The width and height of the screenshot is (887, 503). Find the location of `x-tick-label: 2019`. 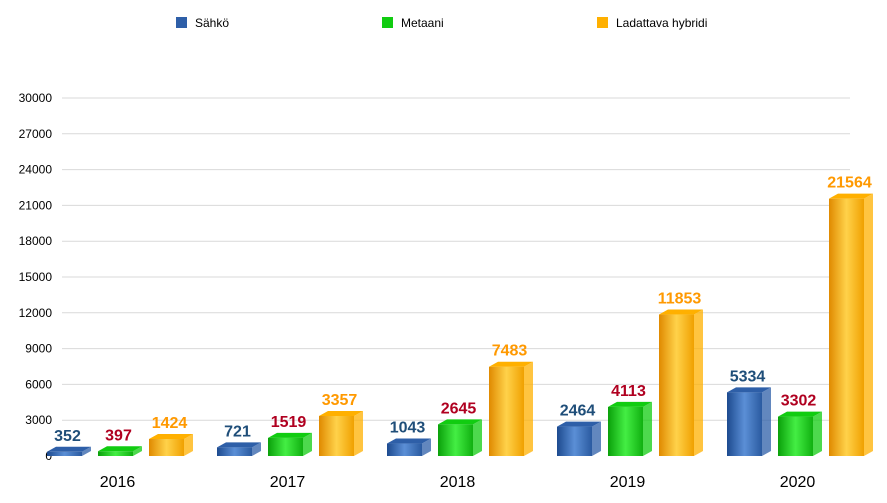

x-tick-label: 2019 is located at coordinates (628, 482).